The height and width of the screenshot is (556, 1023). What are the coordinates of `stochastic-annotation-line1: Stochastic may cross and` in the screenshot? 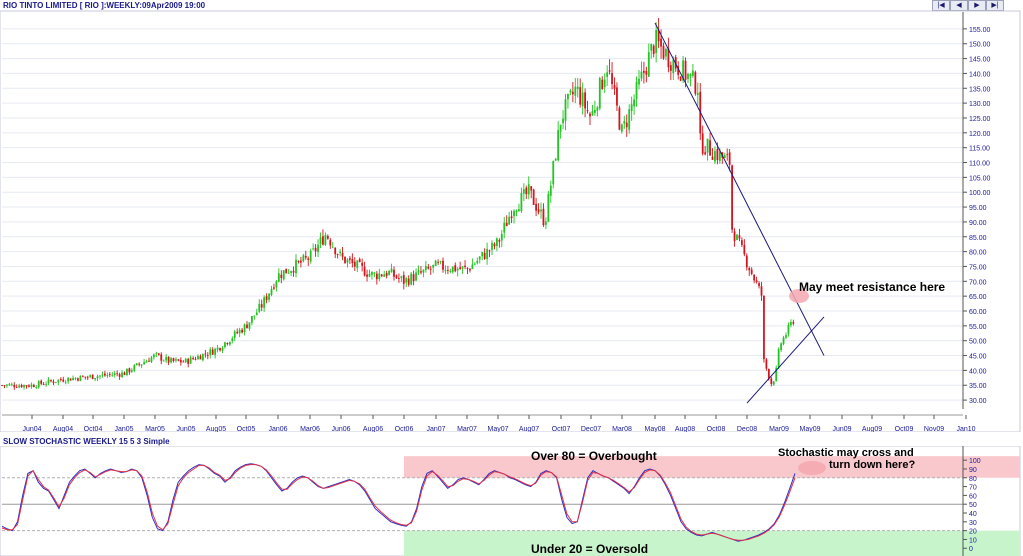 It's located at (846, 453).